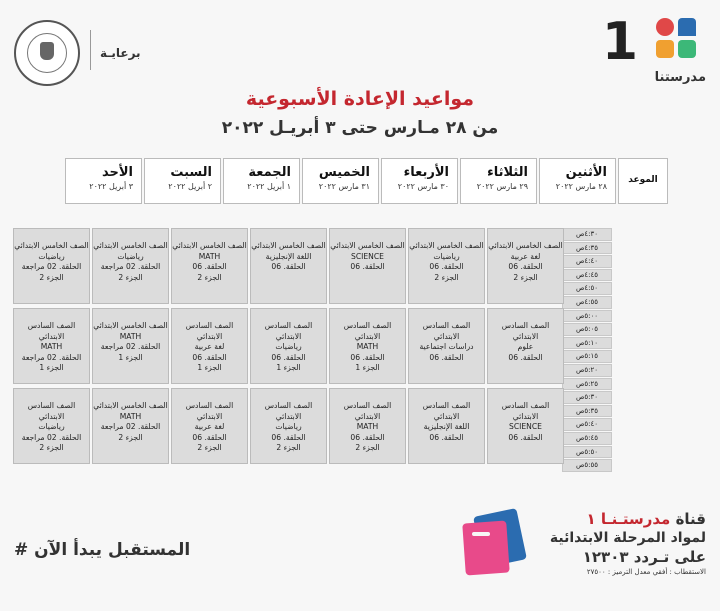 The image size is (720, 611). Describe the element at coordinates (587, 234) in the screenshot. I see `time-slot: ٤:٣٠ص` at that location.